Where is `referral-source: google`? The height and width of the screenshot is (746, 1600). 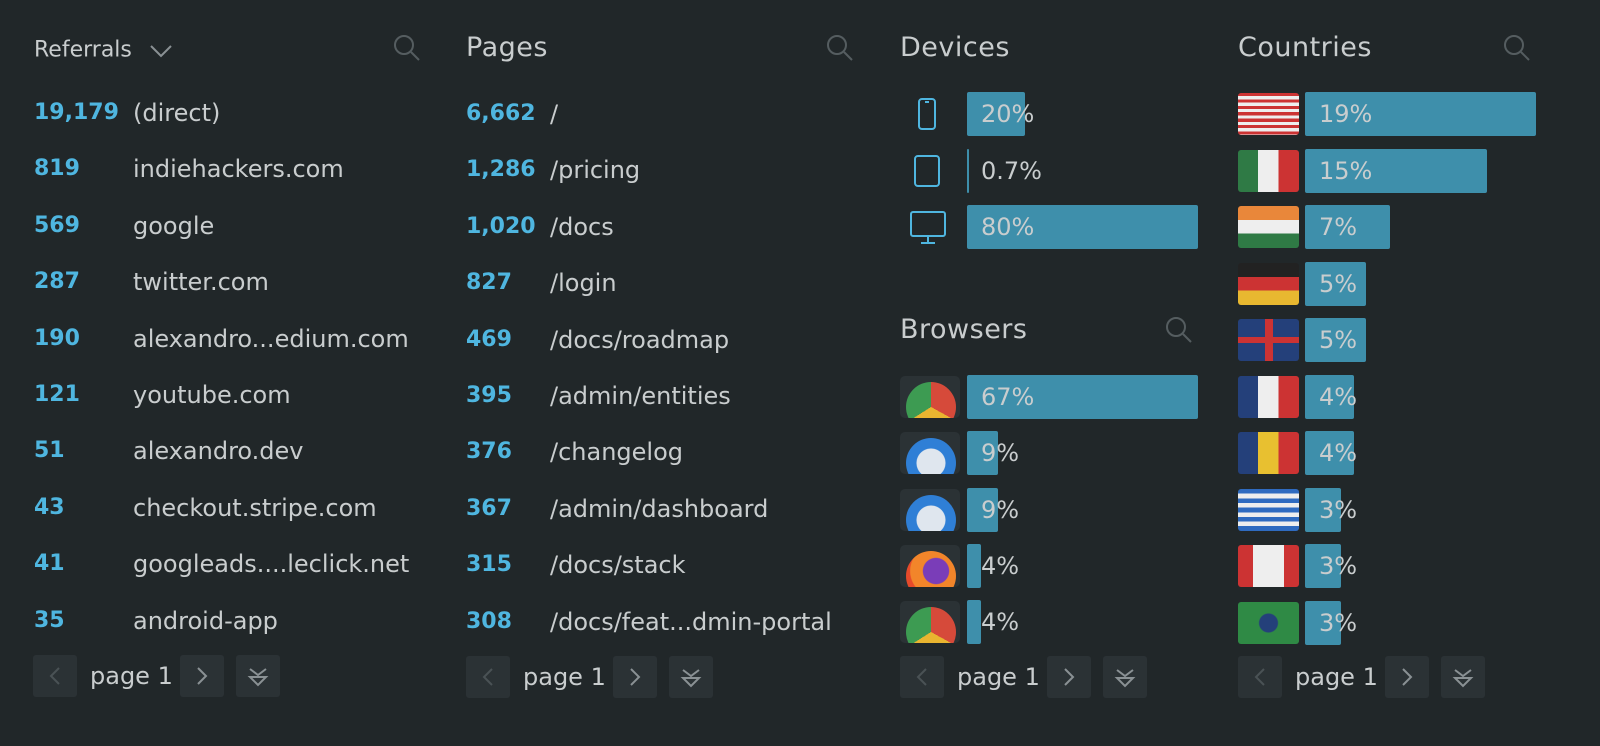 referral-source: google is located at coordinates (174, 225).